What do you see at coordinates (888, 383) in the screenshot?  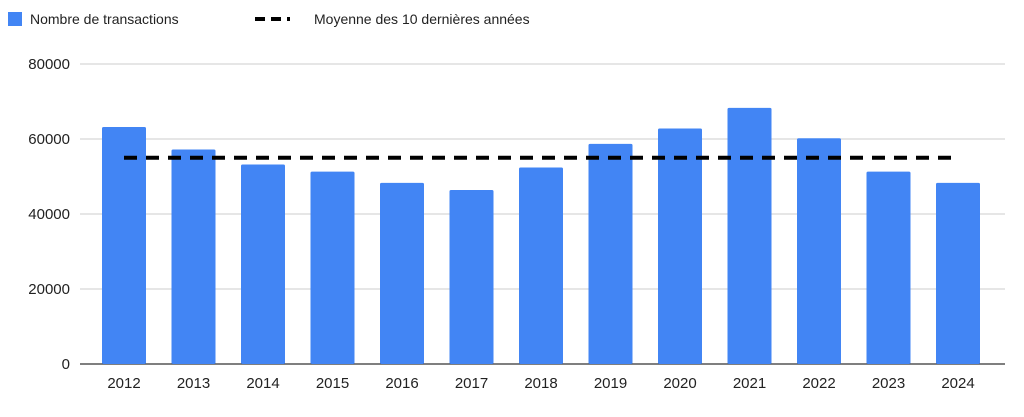 I see `x-tick-label: 2023` at bounding box center [888, 383].